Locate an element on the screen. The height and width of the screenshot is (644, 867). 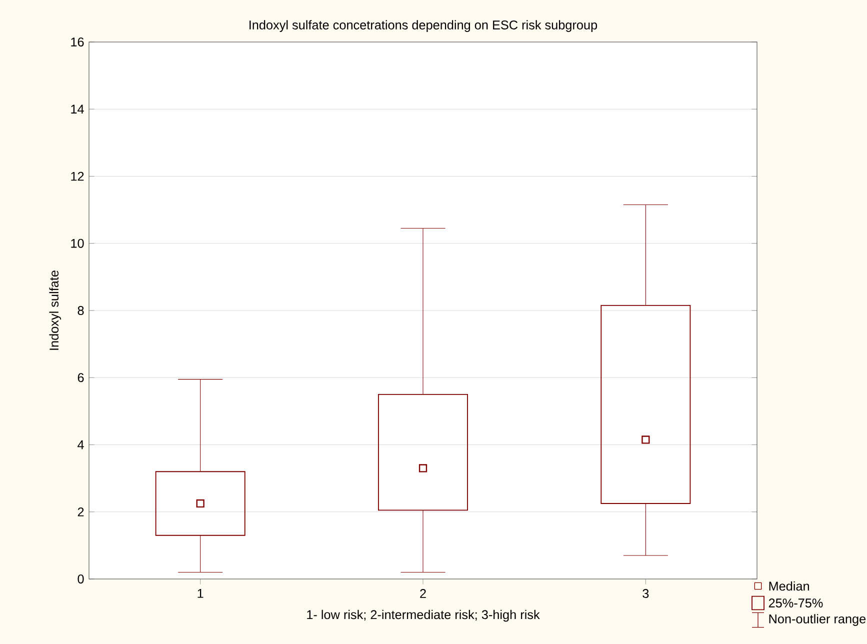
text: 25%-75% is located at coordinates (795, 603).